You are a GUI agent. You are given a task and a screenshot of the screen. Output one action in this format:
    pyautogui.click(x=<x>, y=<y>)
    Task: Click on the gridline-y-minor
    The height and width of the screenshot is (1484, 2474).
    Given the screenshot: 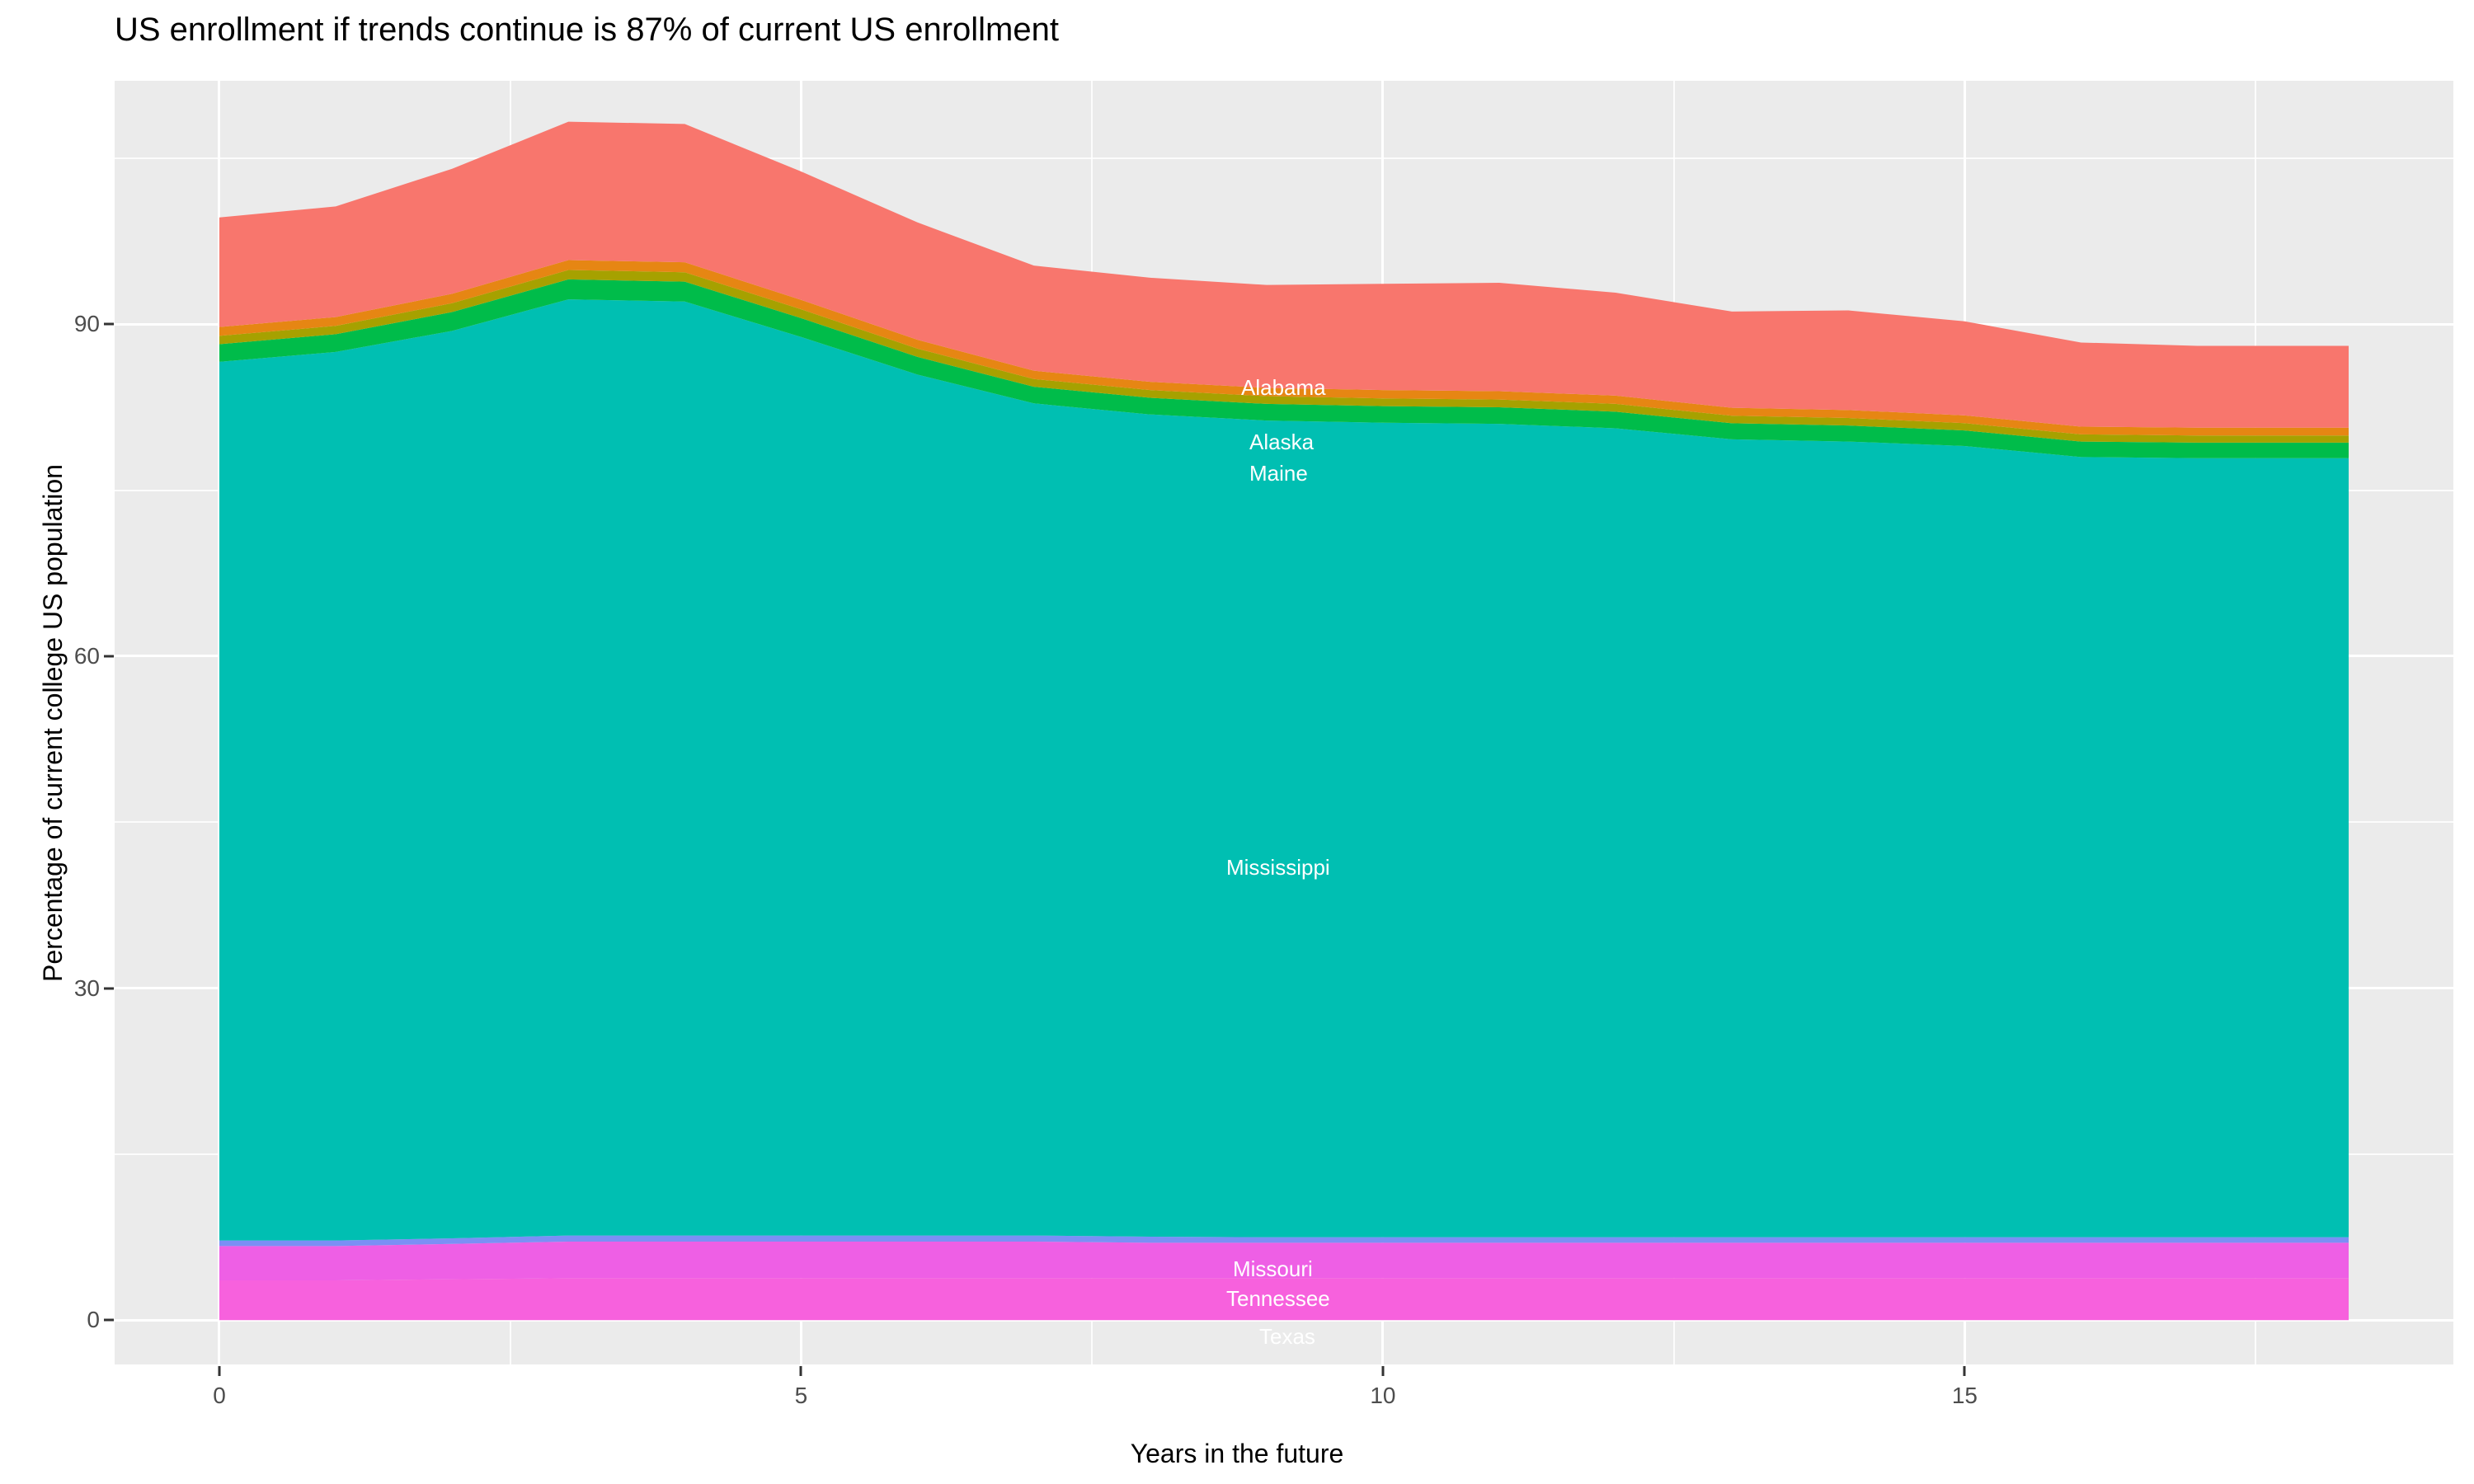 What is the action you would take?
    pyautogui.click(x=1284, y=158)
    